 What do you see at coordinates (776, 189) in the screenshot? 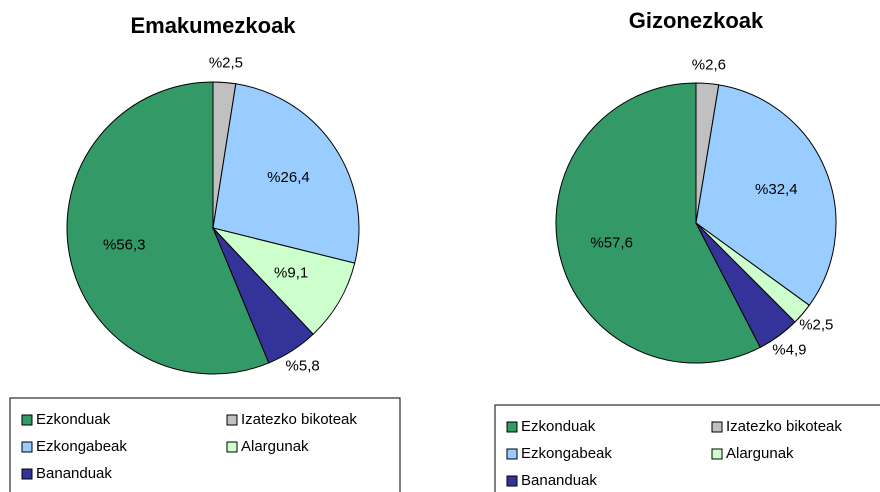
I see `data-label: %32,4` at bounding box center [776, 189].